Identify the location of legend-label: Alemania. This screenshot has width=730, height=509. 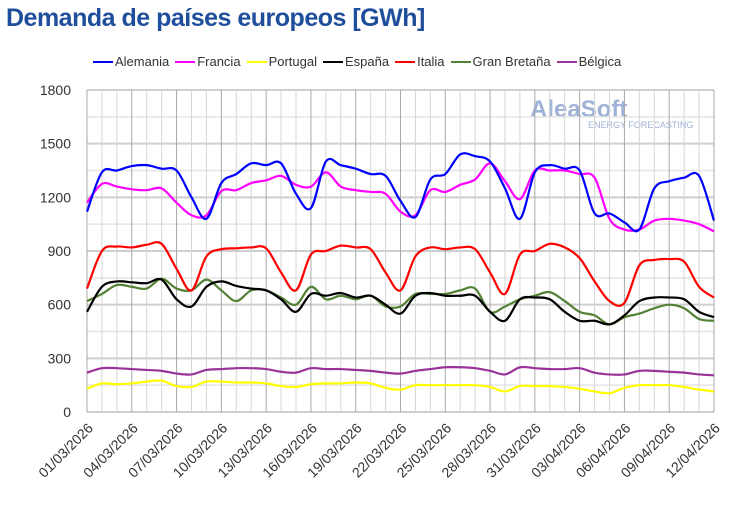
(142, 61).